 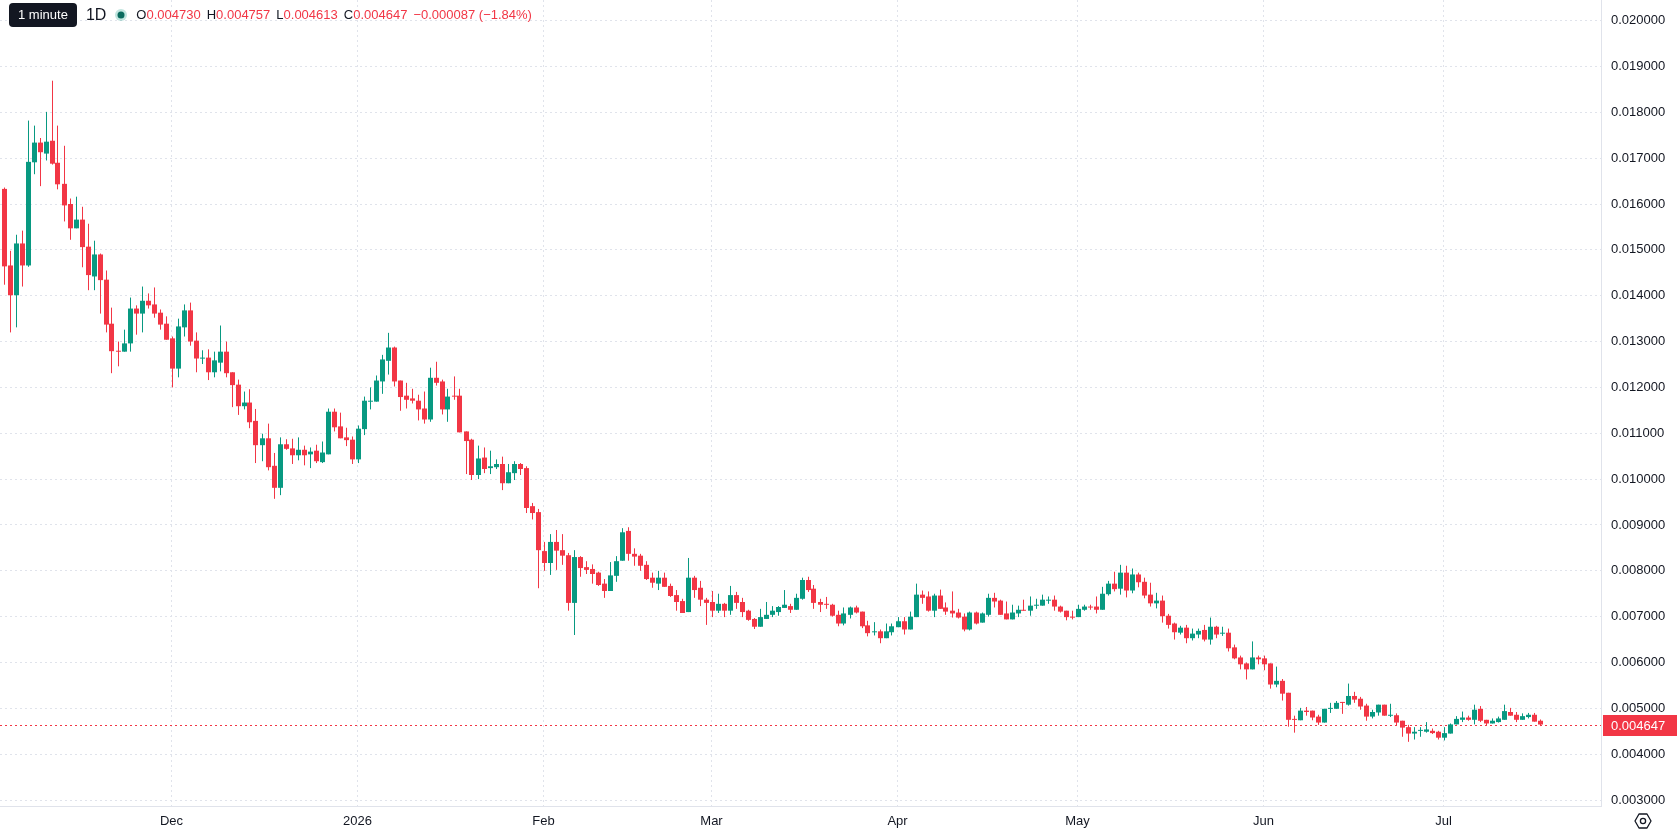 I want to click on y-tick-label: 0.010000, so click(x=1638, y=478).